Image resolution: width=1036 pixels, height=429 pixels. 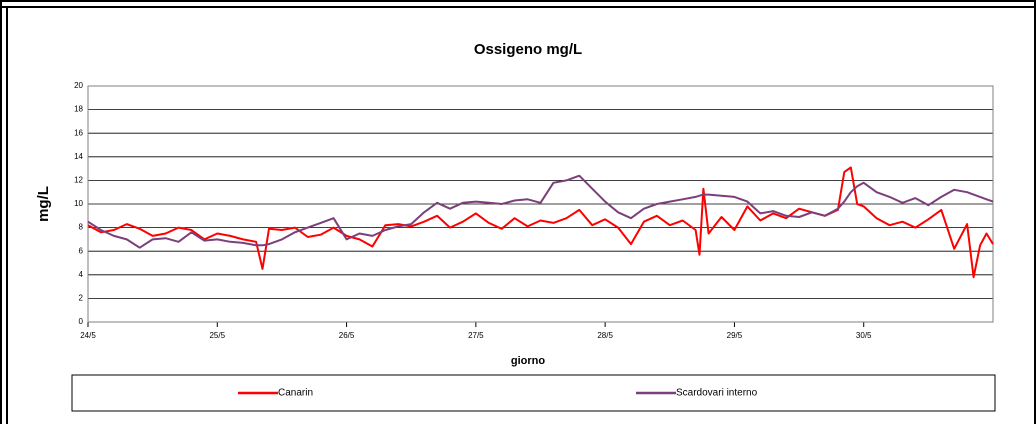 What do you see at coordinates (533, 393) in the screenshot?
I see `legend-box` at bounding box center [533, 393].